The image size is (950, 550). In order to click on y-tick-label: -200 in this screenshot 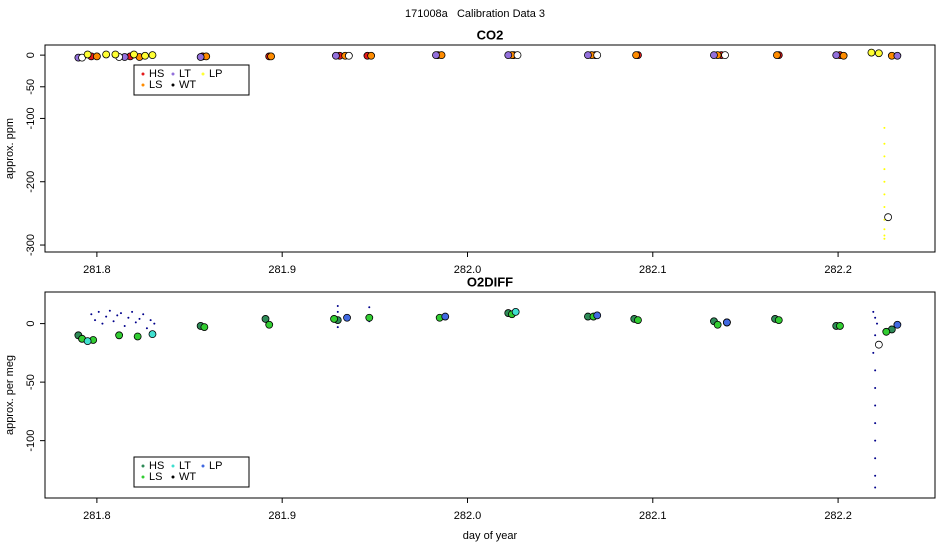, I will do `click(31, 182)`.